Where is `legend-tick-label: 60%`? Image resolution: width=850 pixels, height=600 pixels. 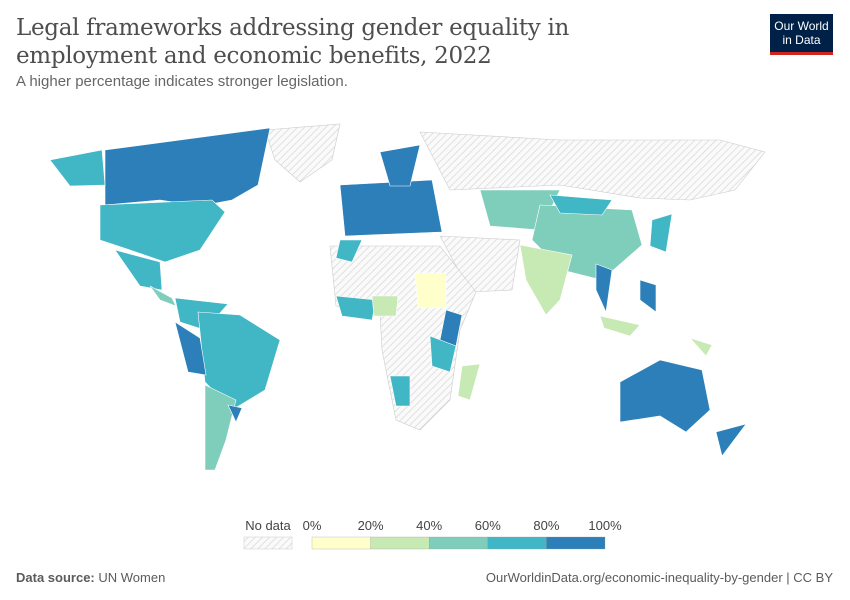 legend-tick-label: 60% is located at coordinates (487, 525).